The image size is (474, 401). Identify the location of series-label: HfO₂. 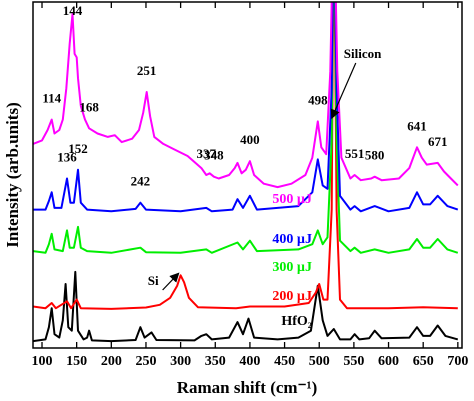
(296, 321).